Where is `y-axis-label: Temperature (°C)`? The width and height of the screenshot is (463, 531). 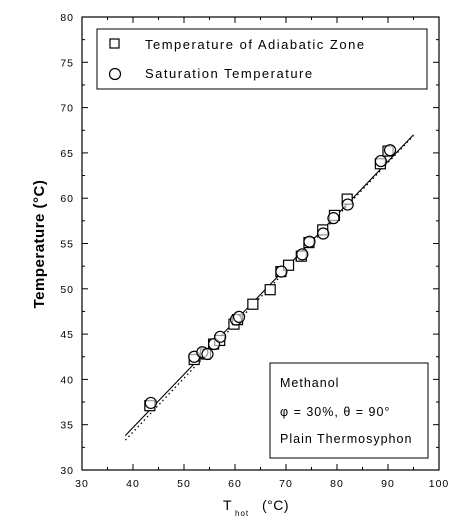
y-axis-label: Temperature (°C) is located at coordinates (39, 244).